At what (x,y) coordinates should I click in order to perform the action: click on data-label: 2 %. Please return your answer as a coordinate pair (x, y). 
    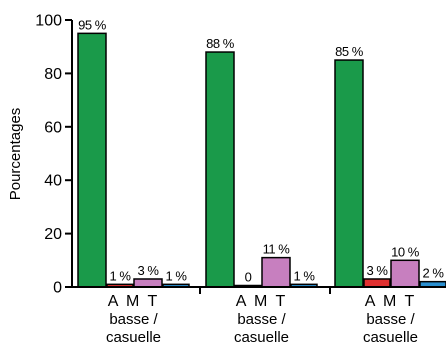
    Looking at the image, I should click on (434, 273).